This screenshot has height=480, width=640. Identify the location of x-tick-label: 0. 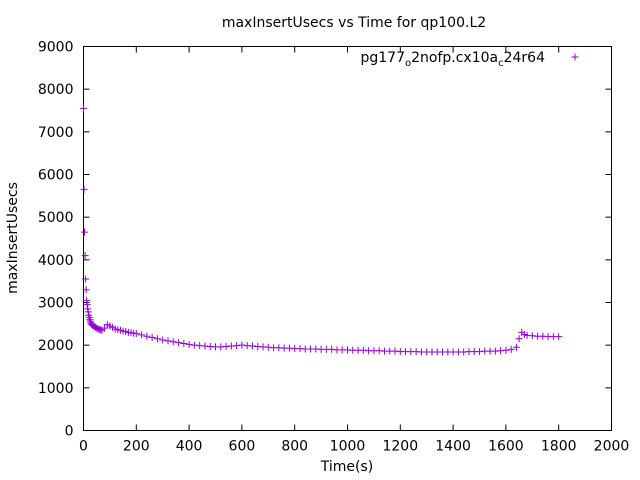
(83, 447).